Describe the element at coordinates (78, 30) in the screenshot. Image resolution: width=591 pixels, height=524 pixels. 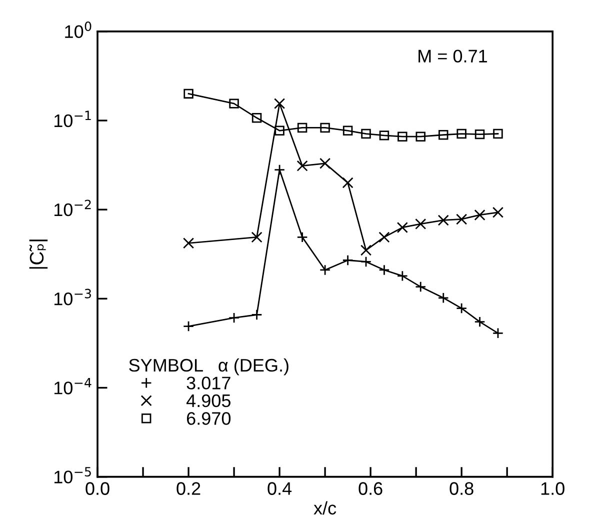
I see `y-tick-label: 10$^{0}$` at that location.